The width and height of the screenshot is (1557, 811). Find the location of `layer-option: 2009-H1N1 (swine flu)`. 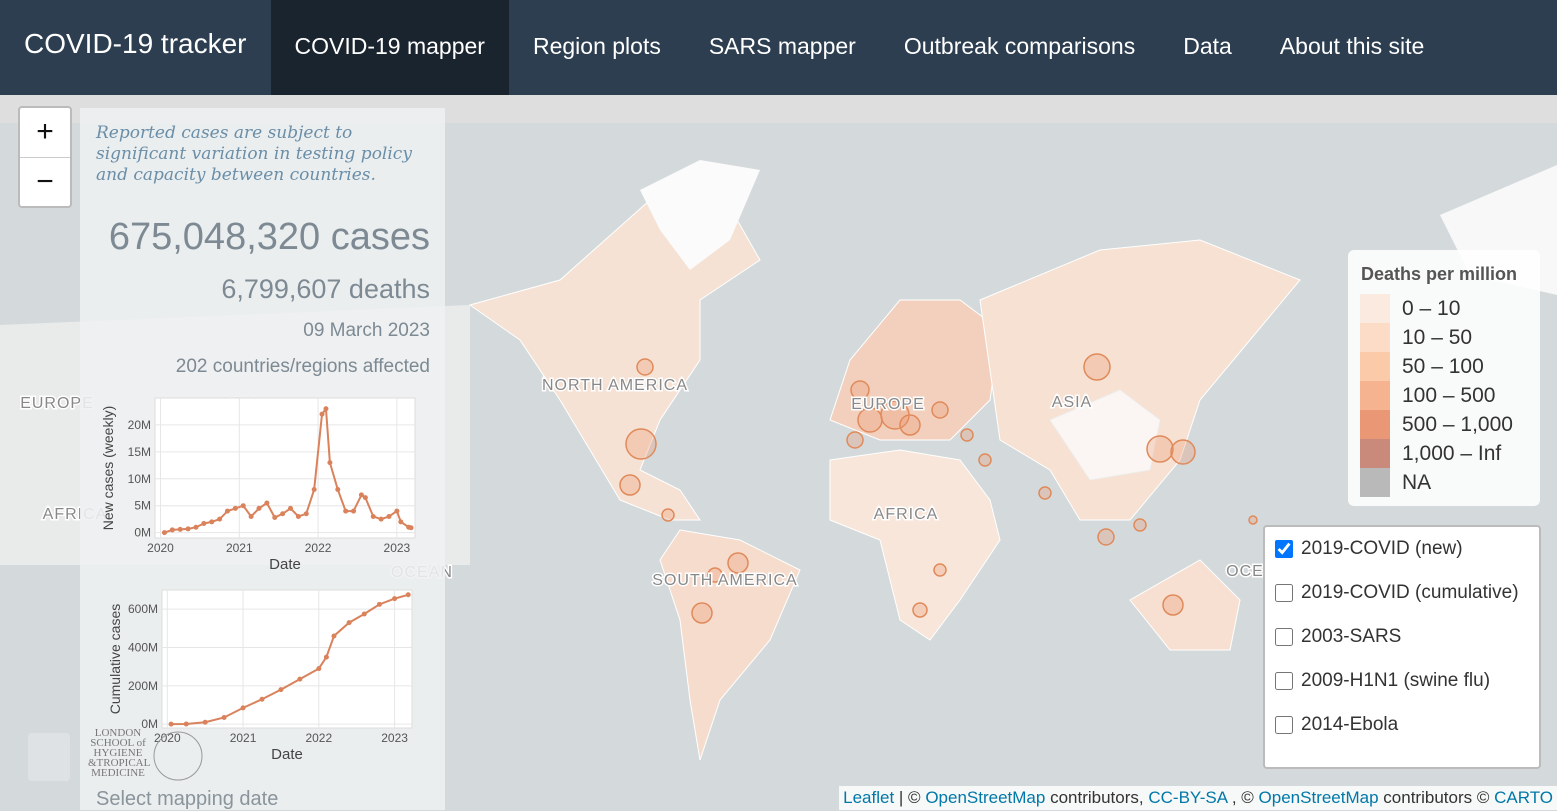

layer-option: 2009-H1N1 (swine flu) is located at coordinates (1402, 681).